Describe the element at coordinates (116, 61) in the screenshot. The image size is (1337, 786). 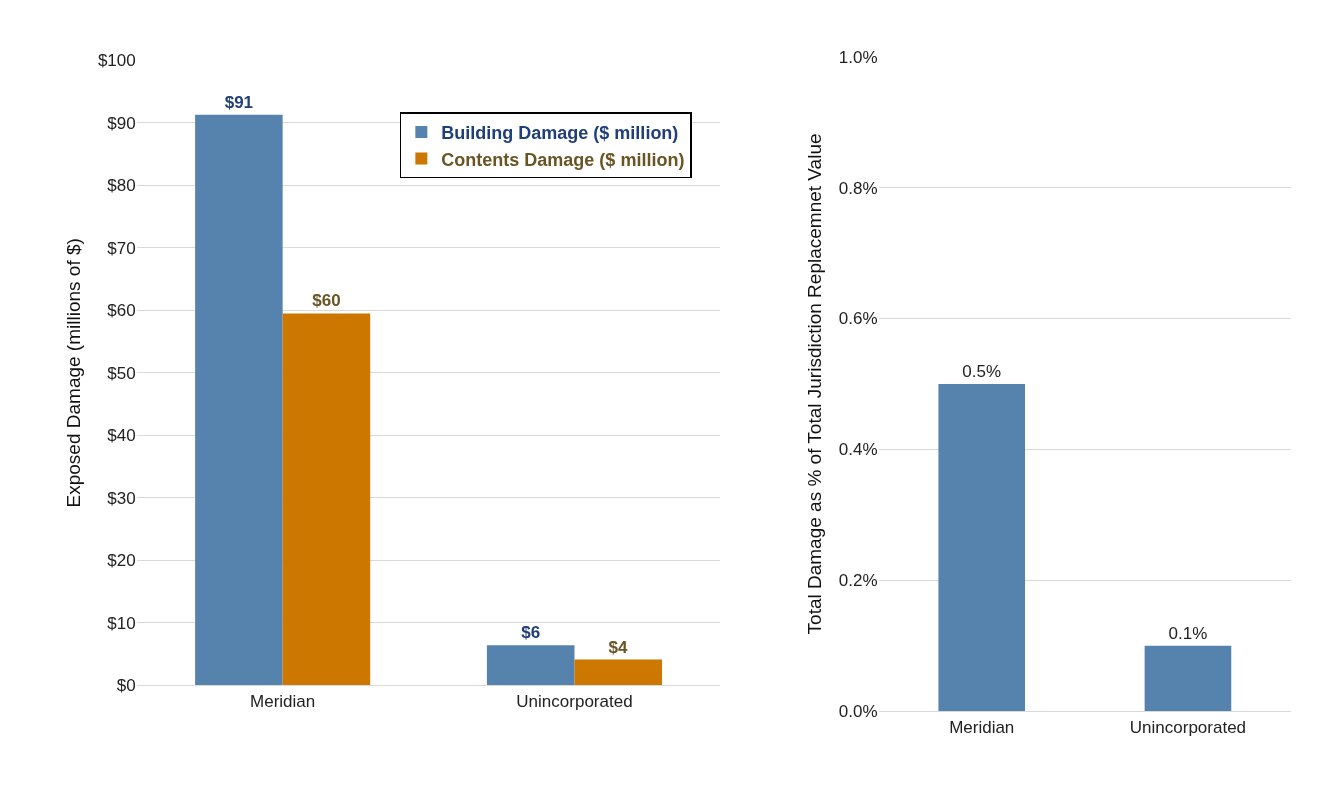
I see `y-tick-label: $100` at that location.